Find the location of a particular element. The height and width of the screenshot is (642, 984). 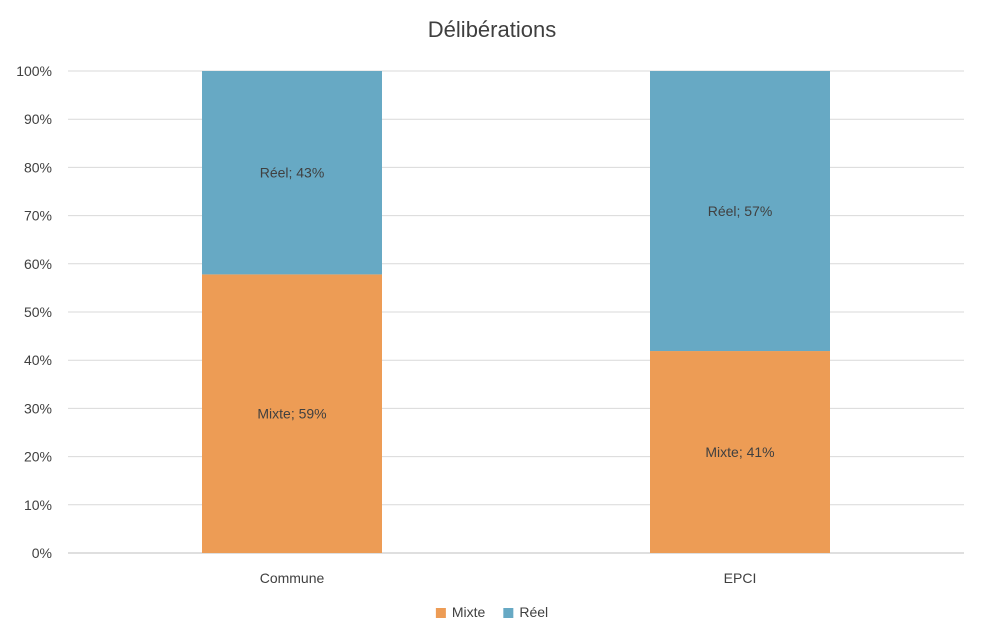

chart-title: Délibérations is located at coordinates (492, 29).